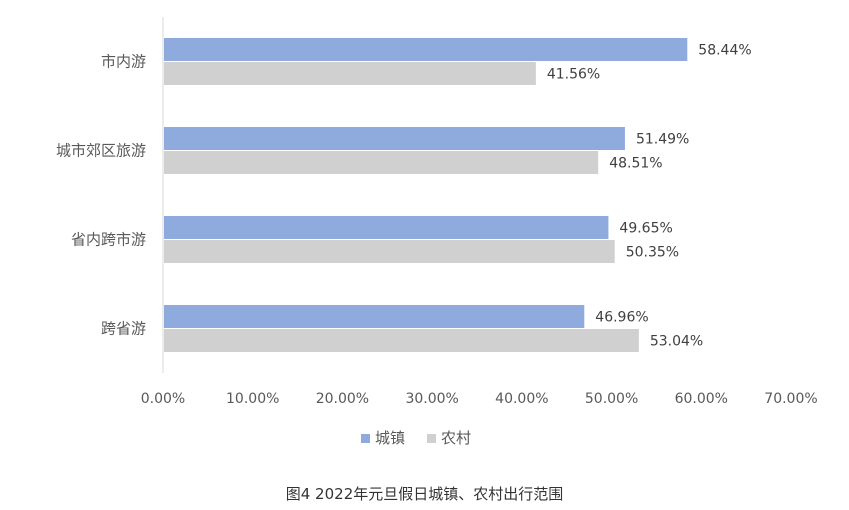 The height and width of the screenshot is (510, 849). I want to click on legend-label: 农村, so click(456, 438).